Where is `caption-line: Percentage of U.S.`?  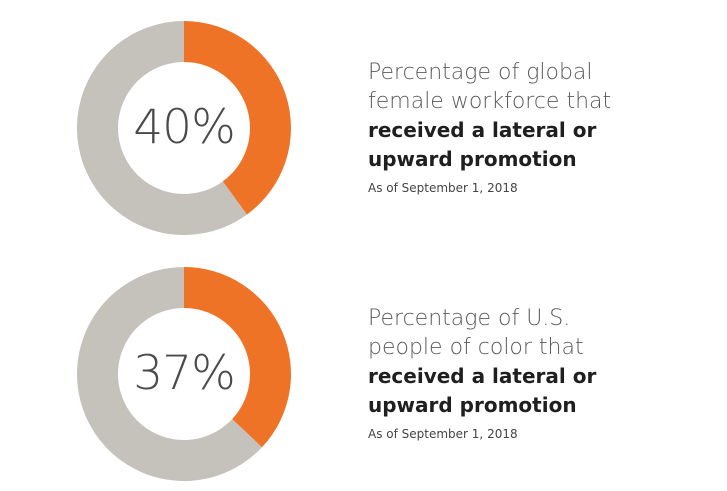
caption-line: Percentage of U.S. is located at coordinates (469, 318).